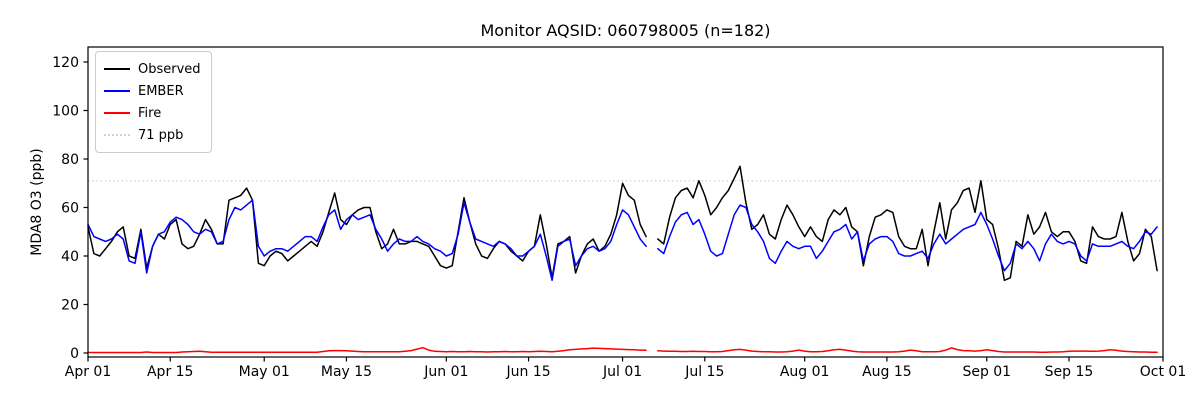 The width and height of the screenshot is (1200, 400). What do you see at coordinates (264, 372) in the screenshot?
I see `x-tick-label: May 01` at bounding box center [264, 372].